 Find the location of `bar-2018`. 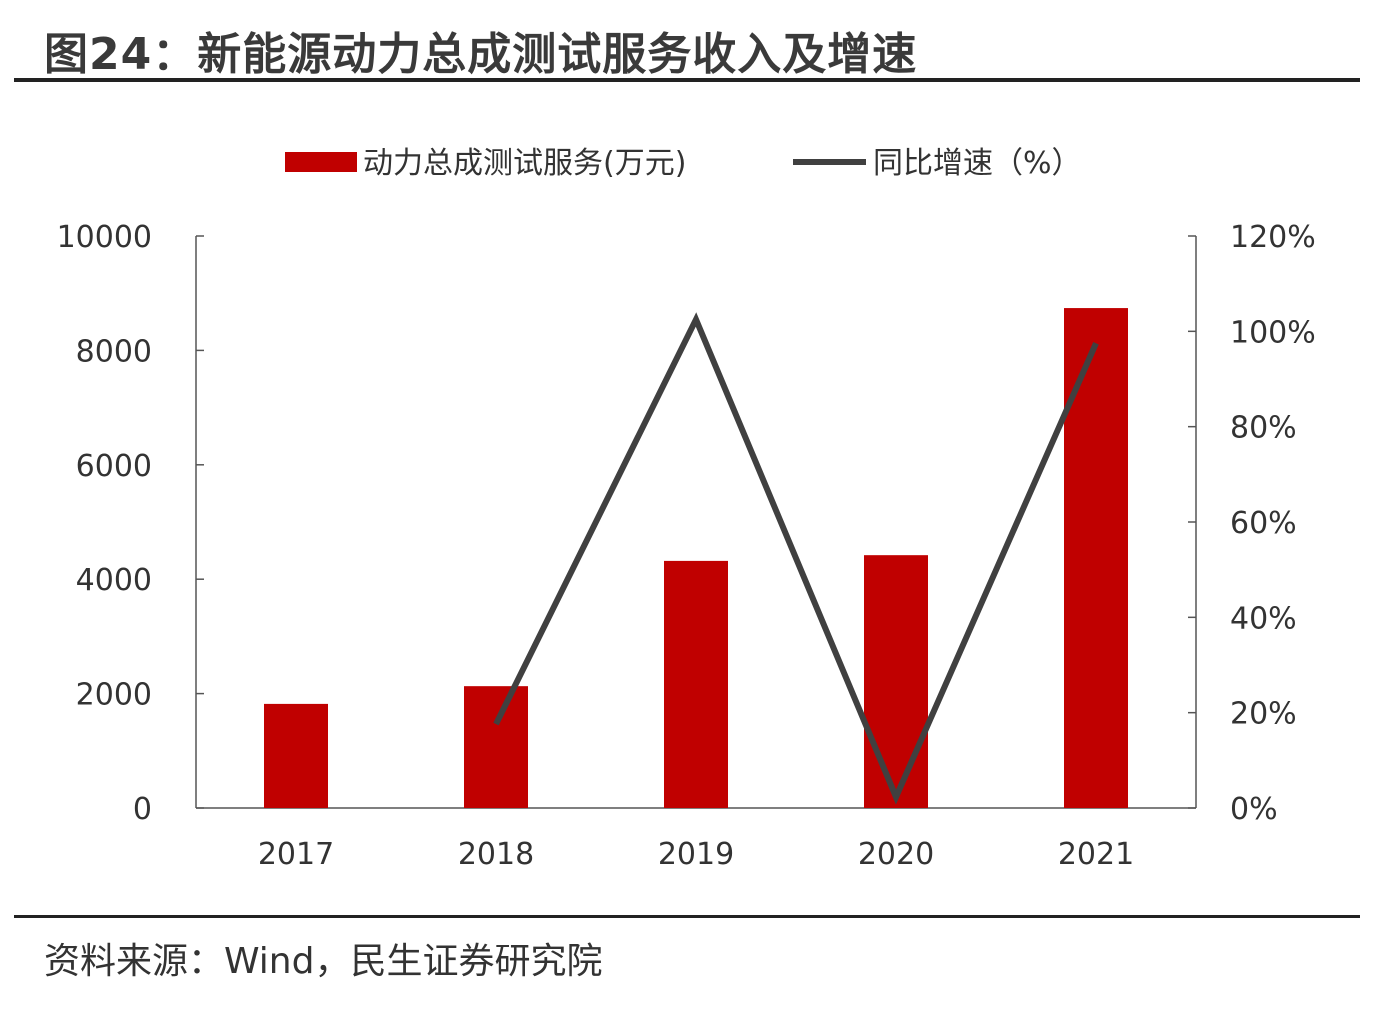

bar-2018 is located at coordinates (496, 747).